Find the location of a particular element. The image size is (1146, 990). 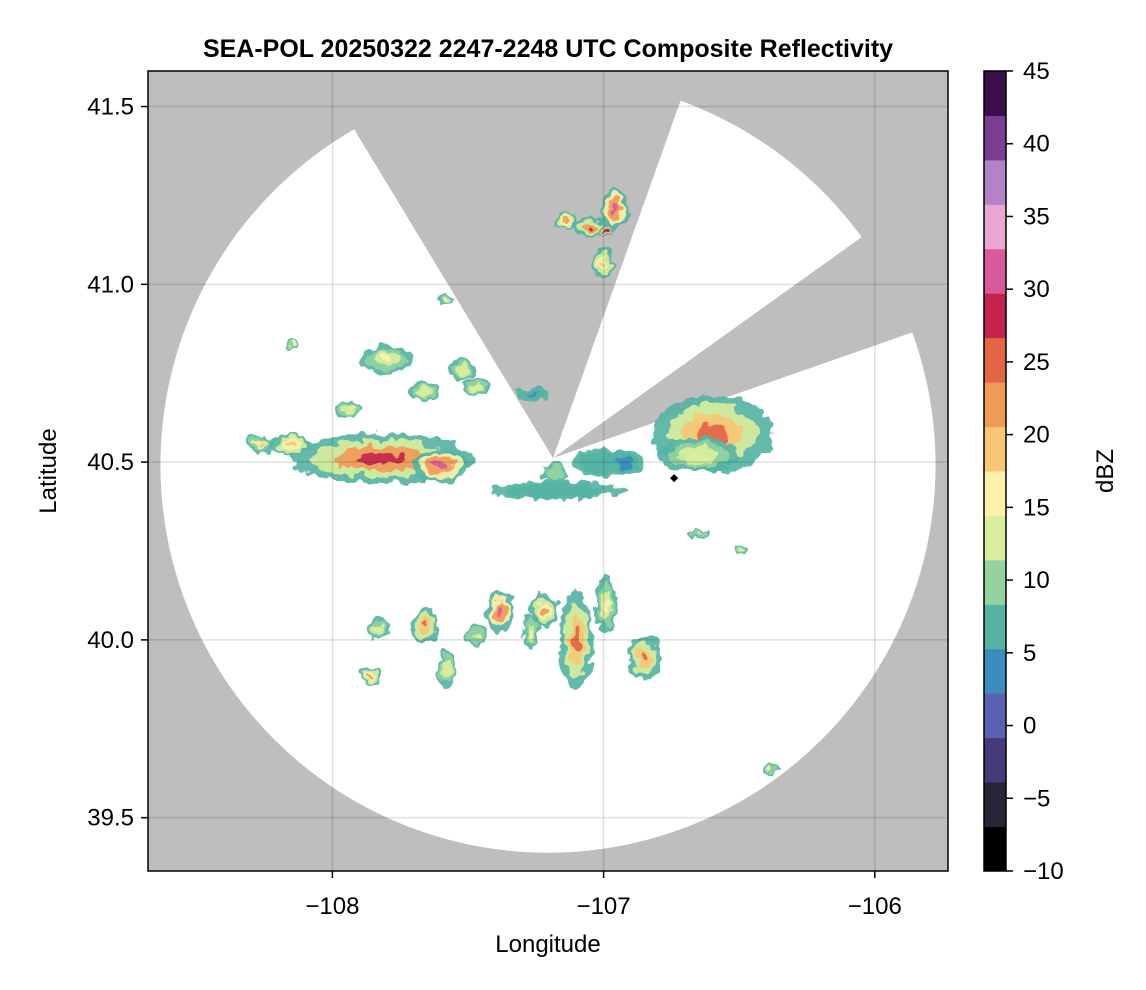

colorbar-label: dBZ is located at coordinates (1105, 471).